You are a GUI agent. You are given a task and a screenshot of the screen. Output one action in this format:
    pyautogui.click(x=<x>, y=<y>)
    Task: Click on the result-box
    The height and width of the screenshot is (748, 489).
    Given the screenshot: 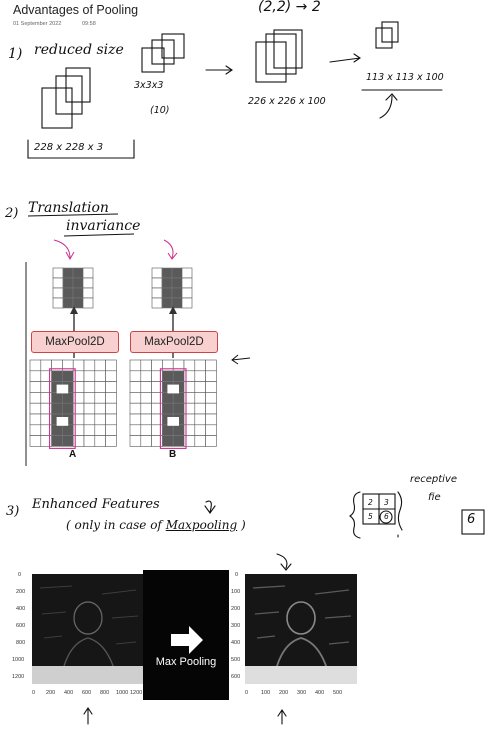 What is the action you would take?
    pyautogui.click(x=473, y=522)
    